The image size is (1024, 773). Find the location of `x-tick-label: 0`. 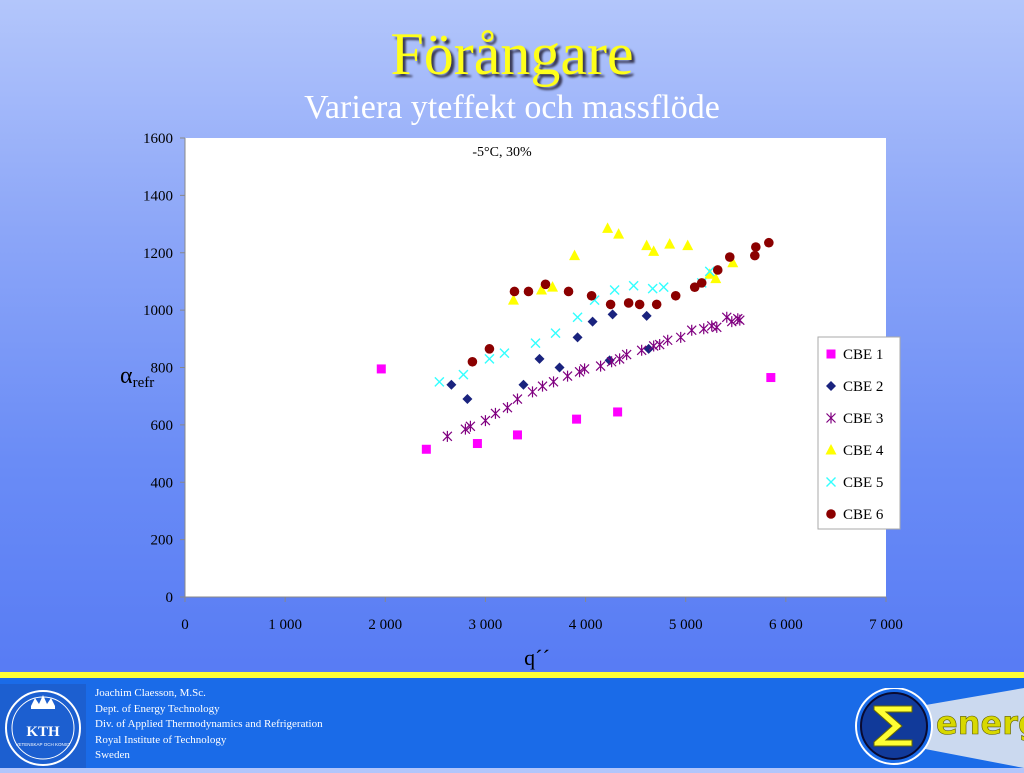

x-tick-label: 0 is located at coordinates (185, 625).